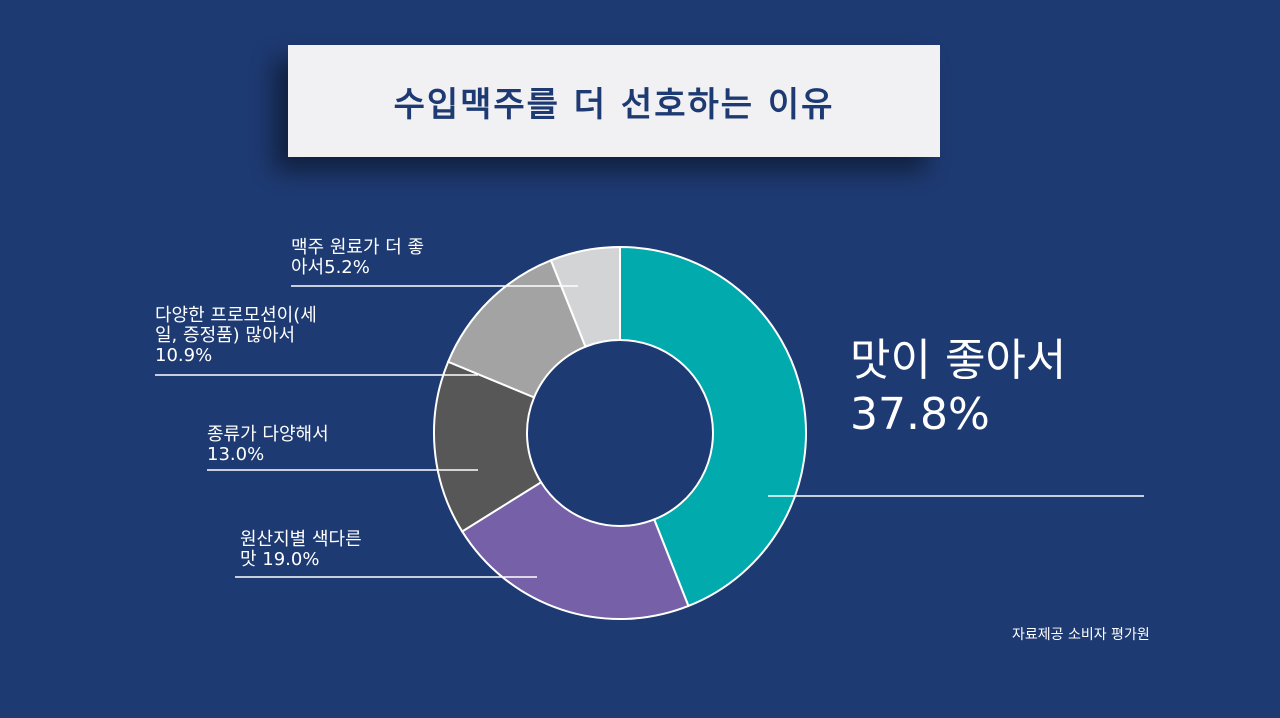  What do you see at coordinates (958, 387) in the screenshot?
I see `slice-label-taste: 맛이 좋아서 37.8%` at bounding box center [958, 387].